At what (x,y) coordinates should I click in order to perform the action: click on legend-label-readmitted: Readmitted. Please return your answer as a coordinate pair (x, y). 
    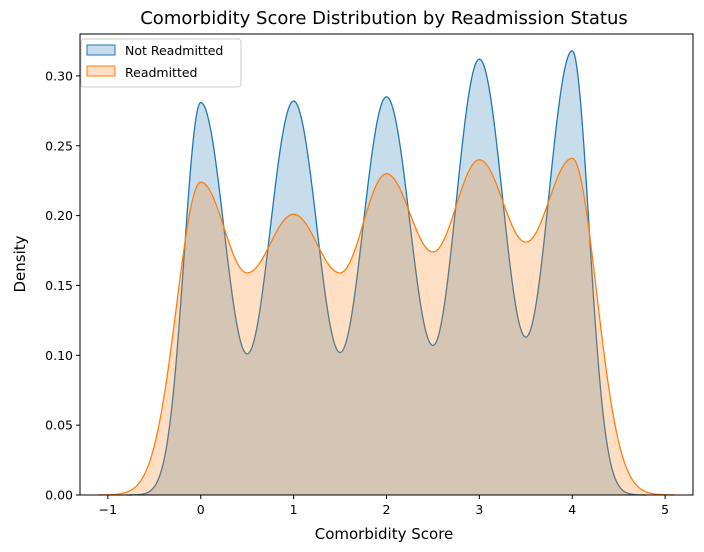
    Looking at the image, I should click on (161, 72).